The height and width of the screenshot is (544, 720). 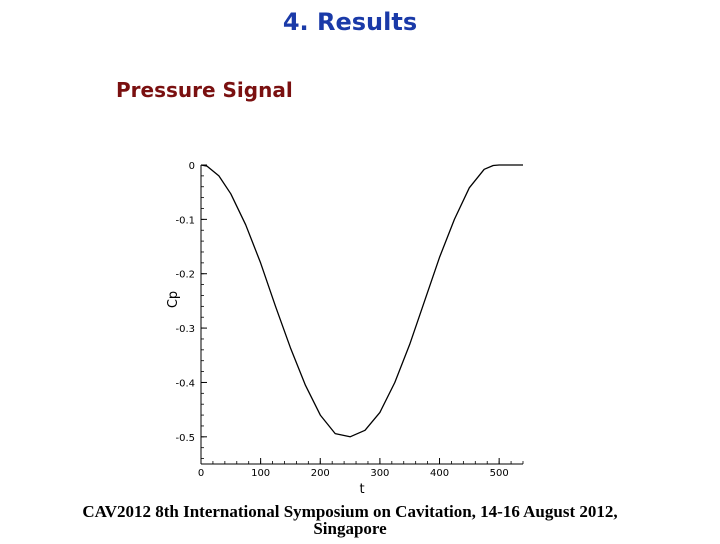 What do you see at coordinates (379, 473) in the screenshot?
I see `x-tick-label: 300` at bounding box center [379, 473].